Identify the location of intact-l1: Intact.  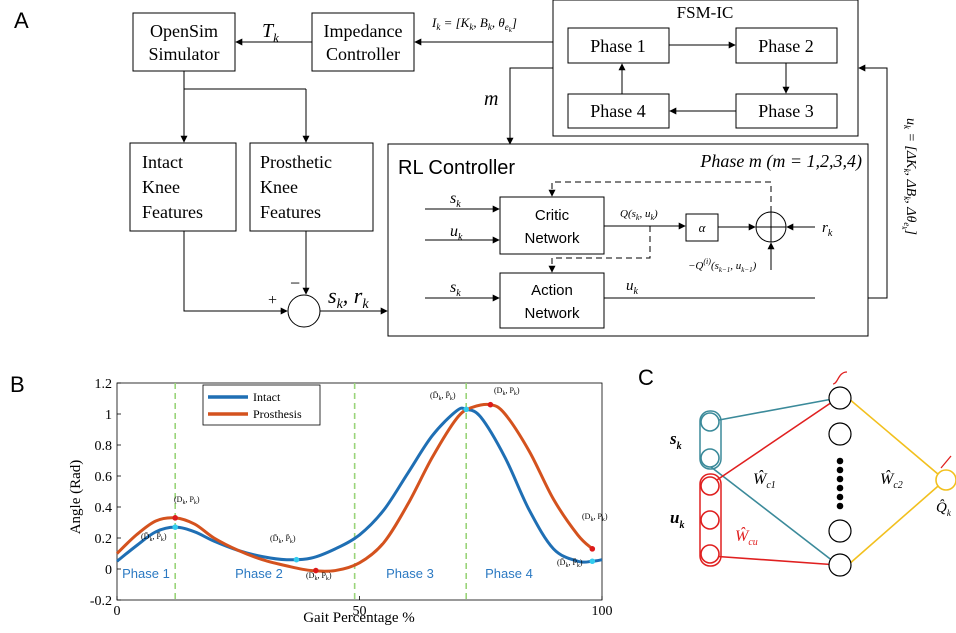
(162, 162).